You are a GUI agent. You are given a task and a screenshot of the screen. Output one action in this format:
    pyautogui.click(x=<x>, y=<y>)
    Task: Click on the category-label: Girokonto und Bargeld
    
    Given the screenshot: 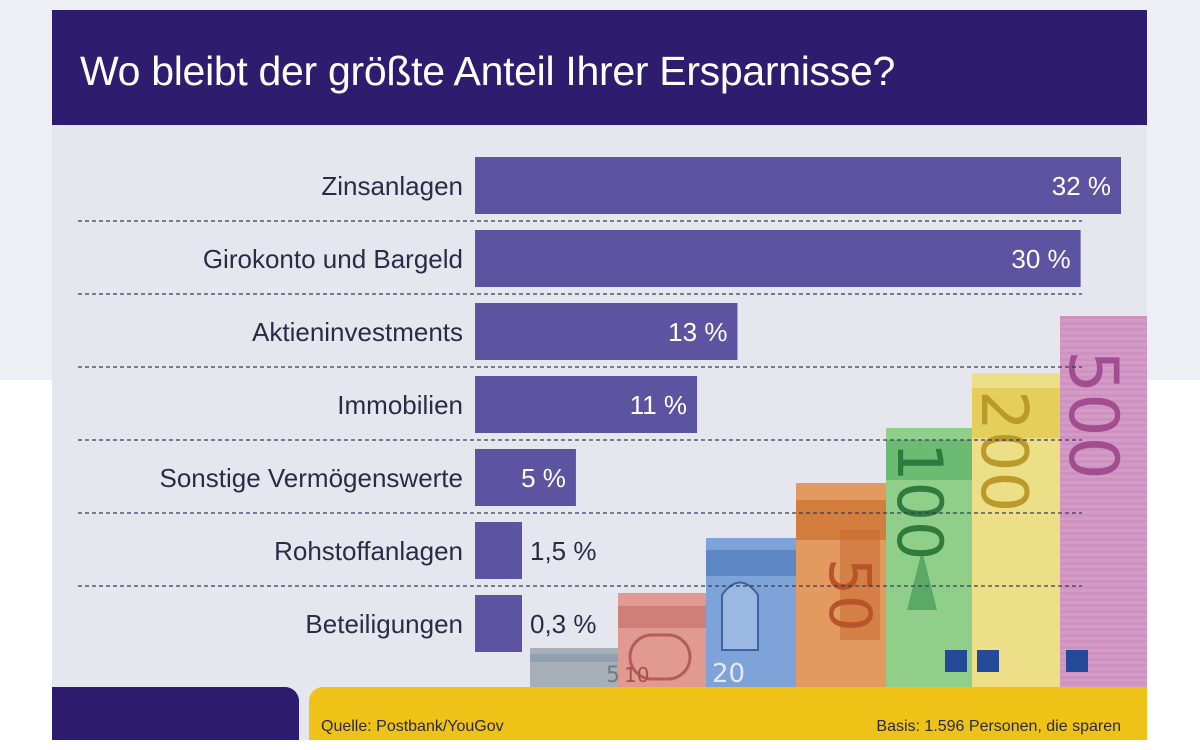 What is the action you would take?
    pyautogui.click(x=333, y=259)
    